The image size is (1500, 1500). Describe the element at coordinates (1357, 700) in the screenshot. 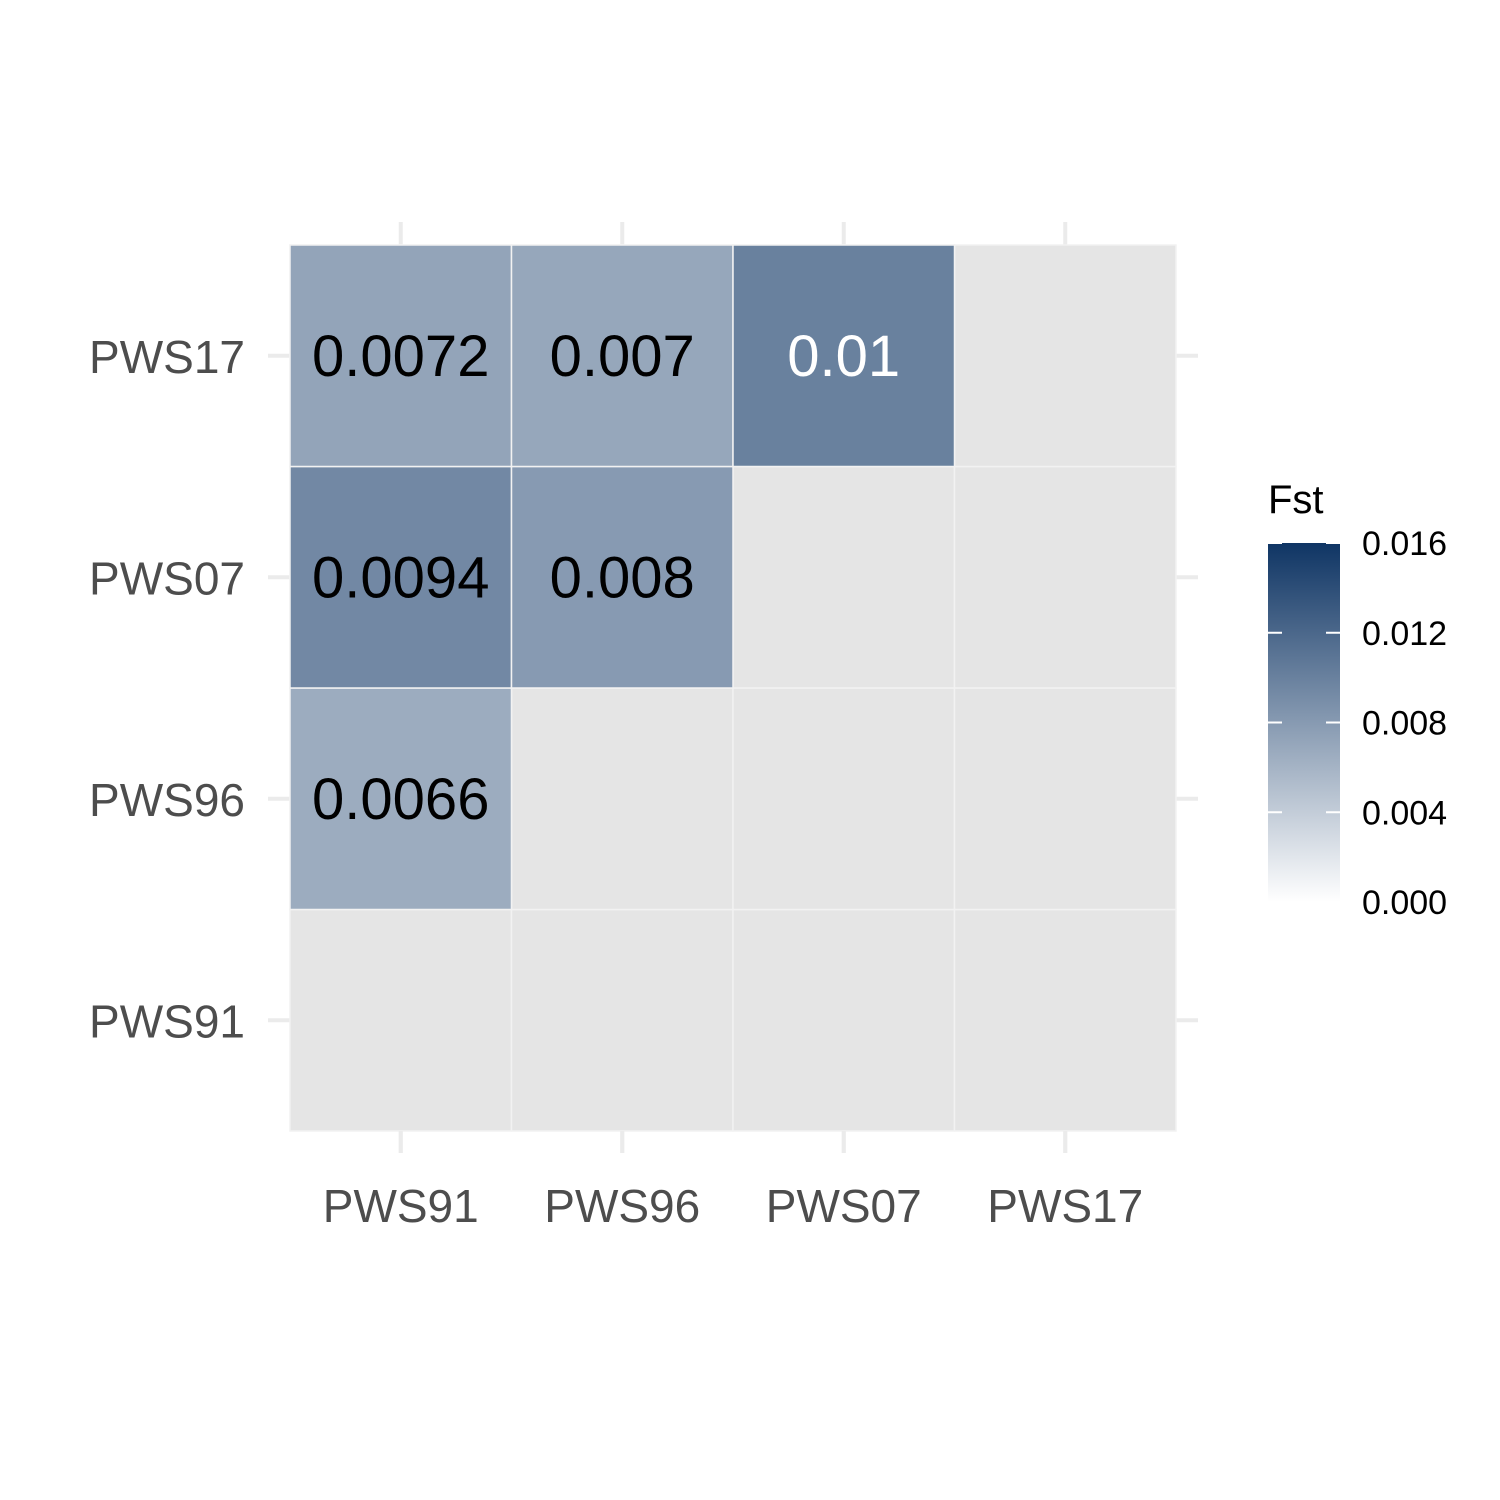

I see `legend: Fst 0.000 0.004 0.008 0.012 0.016` at that location.